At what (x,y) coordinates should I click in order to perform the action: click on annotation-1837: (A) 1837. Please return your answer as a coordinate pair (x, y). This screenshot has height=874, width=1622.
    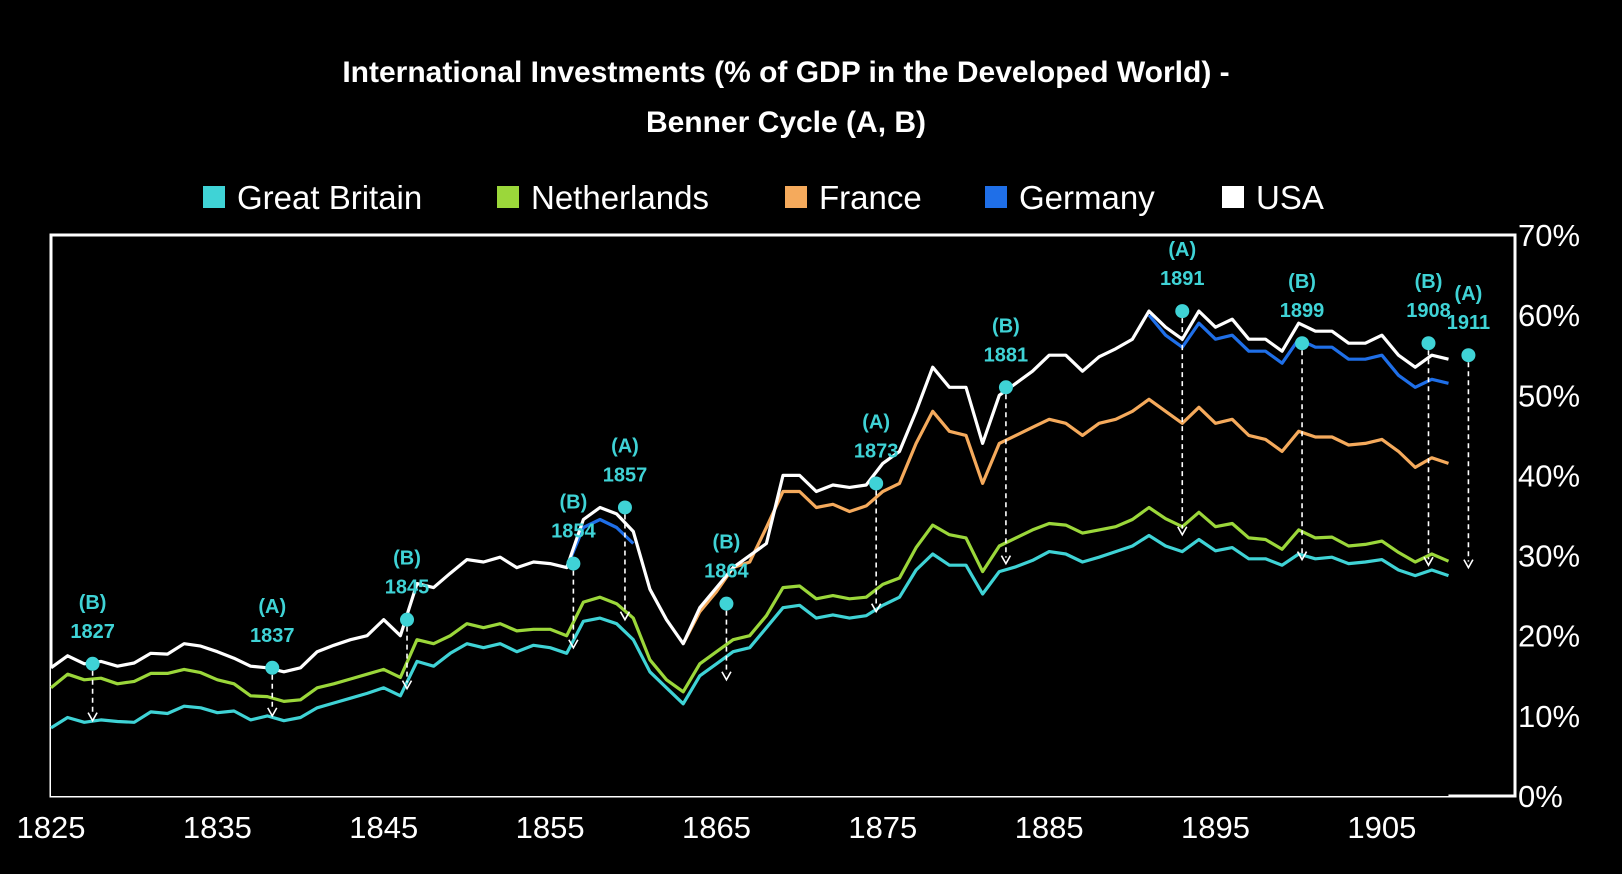
    Looking at the image, I should click on (272, 657).